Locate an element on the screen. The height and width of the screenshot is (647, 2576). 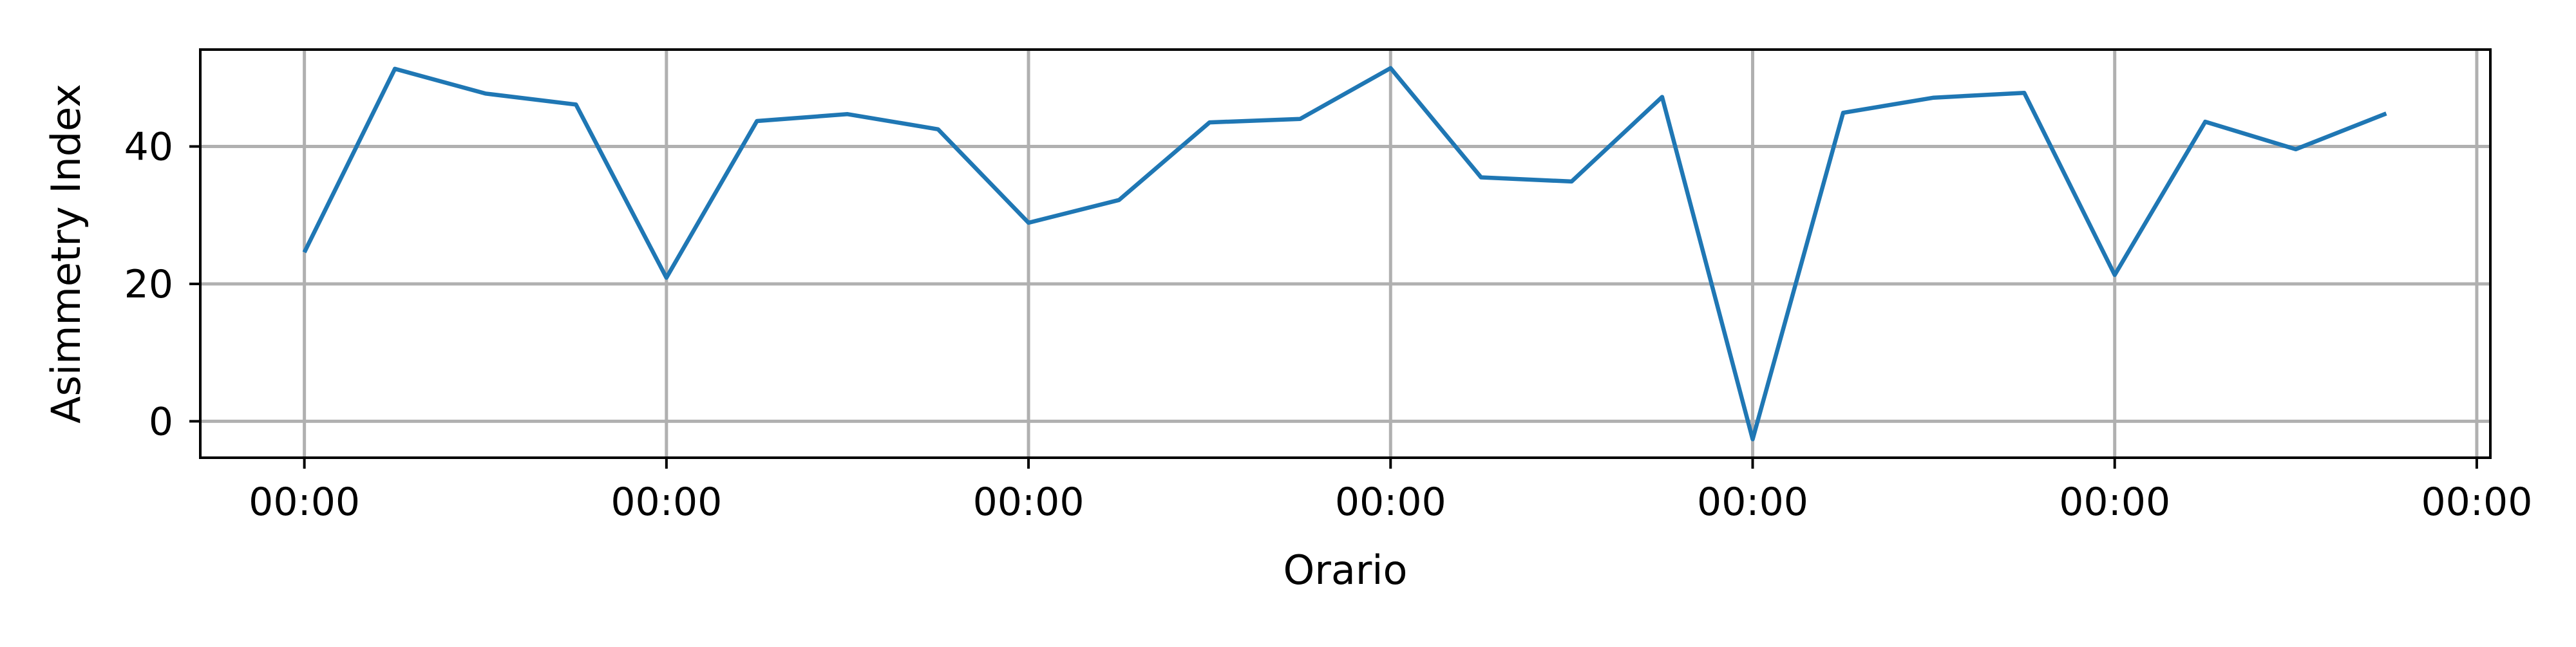
x-axis-ticks: 00:00 00:00 00:00 00:00 00:00 00:00 00:00 is located at coordinates (1390, 492).